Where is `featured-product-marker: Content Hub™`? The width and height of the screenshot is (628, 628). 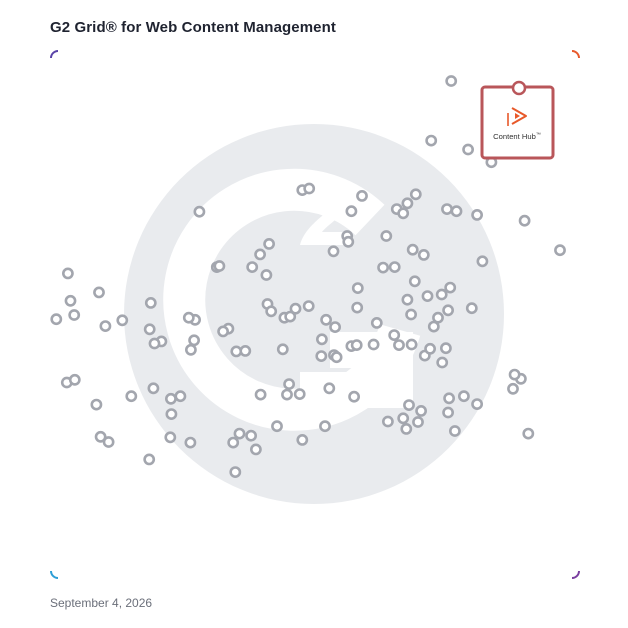 featured-product-marker: Content Hub™ is located at coordinates (517, 120).